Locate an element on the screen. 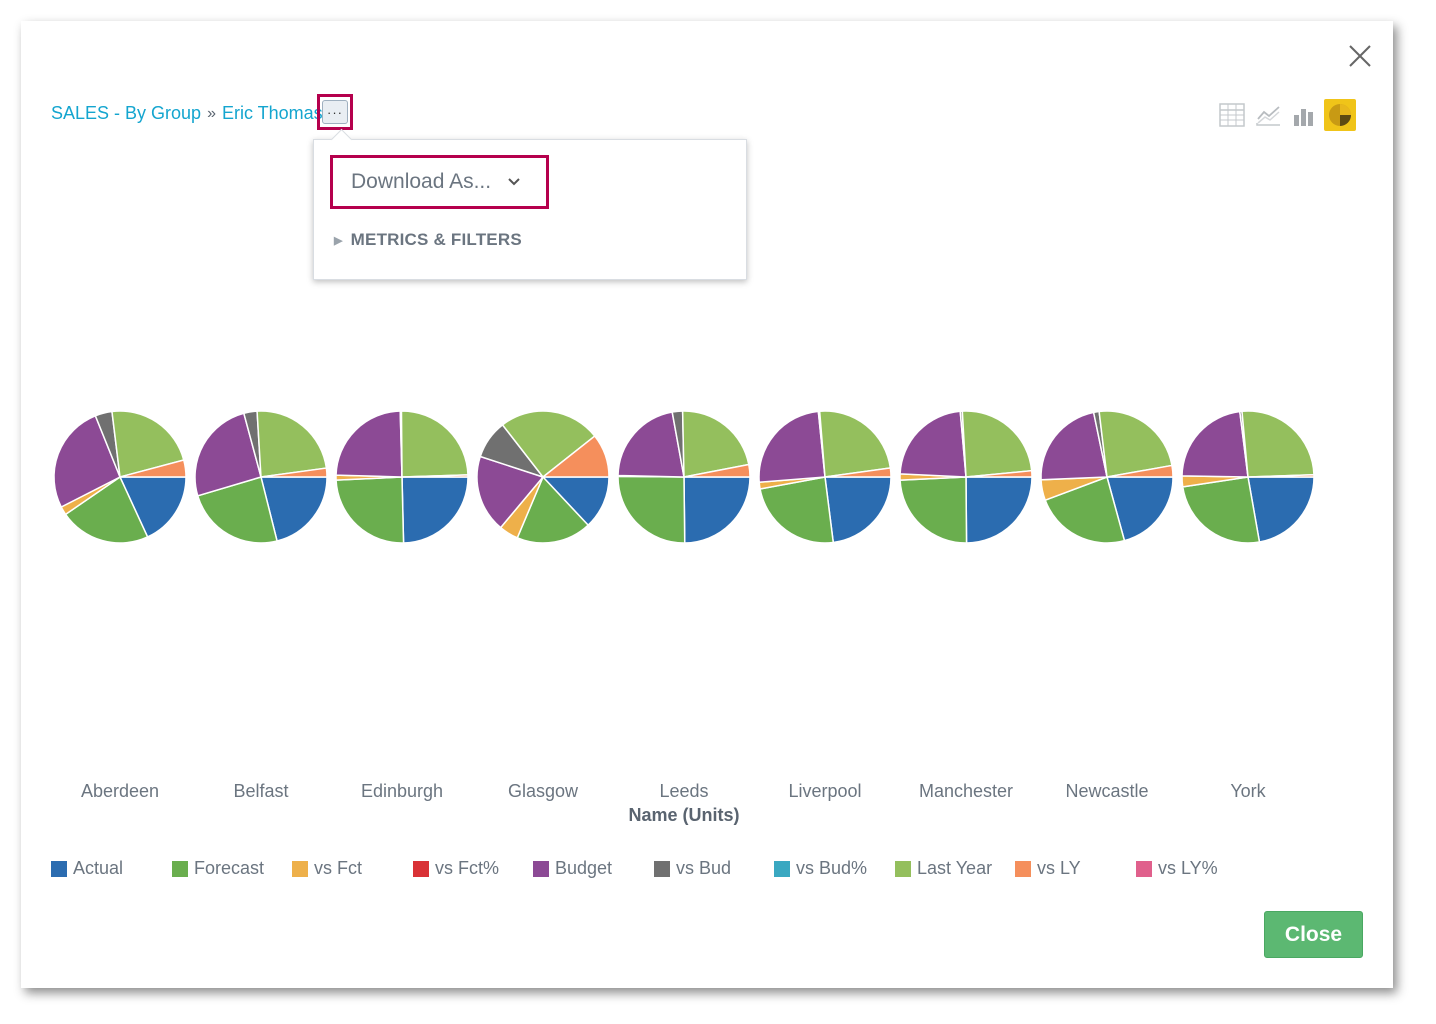  category-label: Newcastle is located at coordinates (1106, 791).